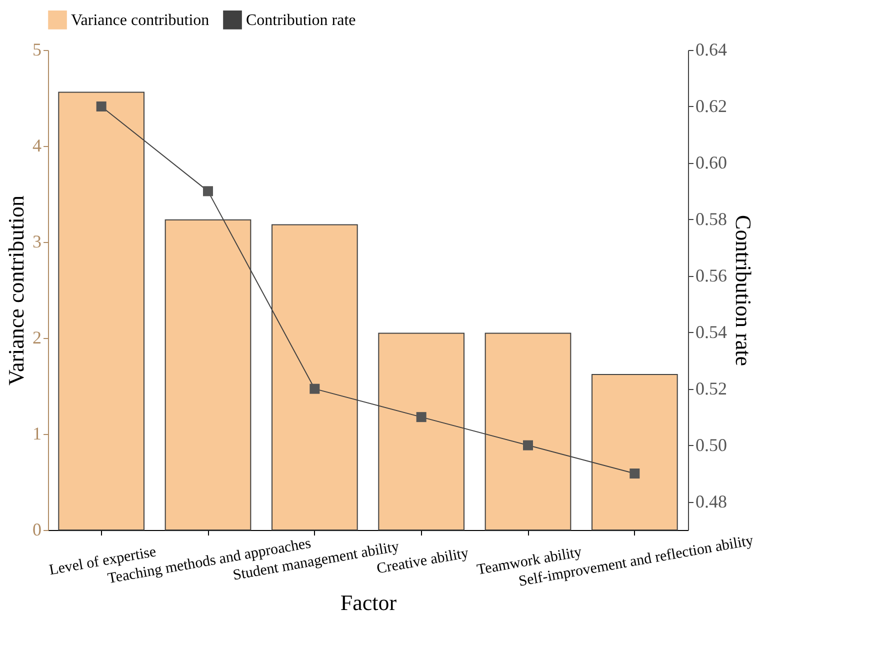 The width and height of the screenshot is (878, 666). What do you see at coordinates (711, 50) in the screenshot?
I see `y2-tick-label: 0.64` at bounding box center [711, 50].